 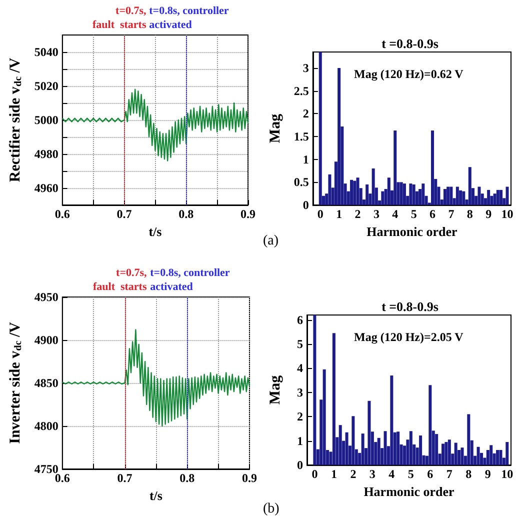 What do you see at coordinates (430, 474) in the screenshot?
I see `x-tick-label: 6` at bounding box center [430, 474].